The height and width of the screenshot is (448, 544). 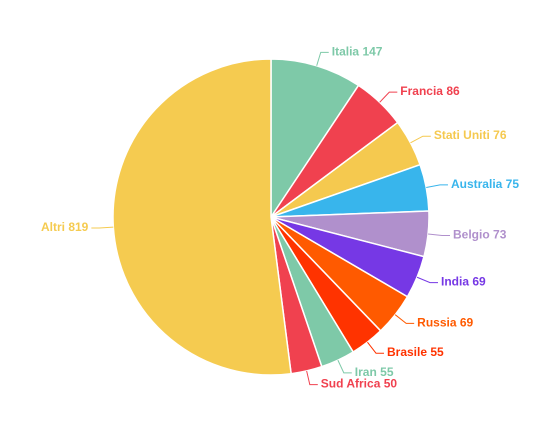 What do you see at coordinates (513, 184) in the screenshot?
I see `label-value: 75` at bounding box center [513, 184].